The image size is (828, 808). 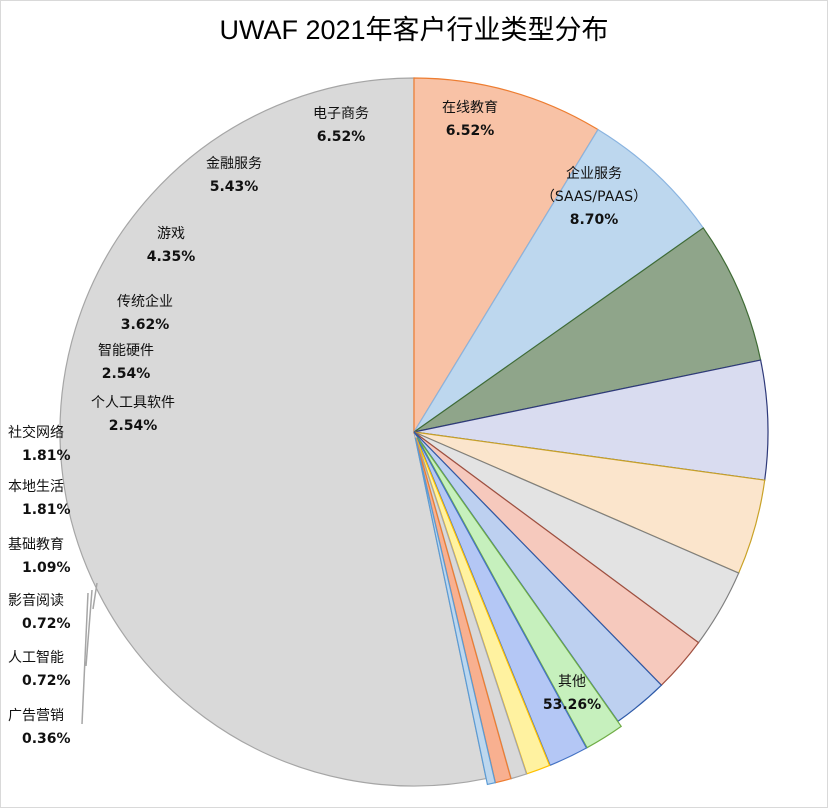 What do you see at coordinates (234, 187) in the screenshot?
I see `data-label-value: 5.43%` at bounding box center [234, 187].